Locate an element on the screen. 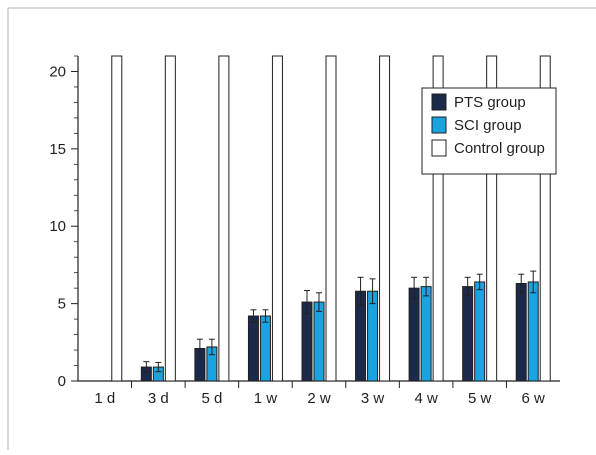 The image size is (596, 455). x-tick-label: 3 w is located at coordinates (373, 398).